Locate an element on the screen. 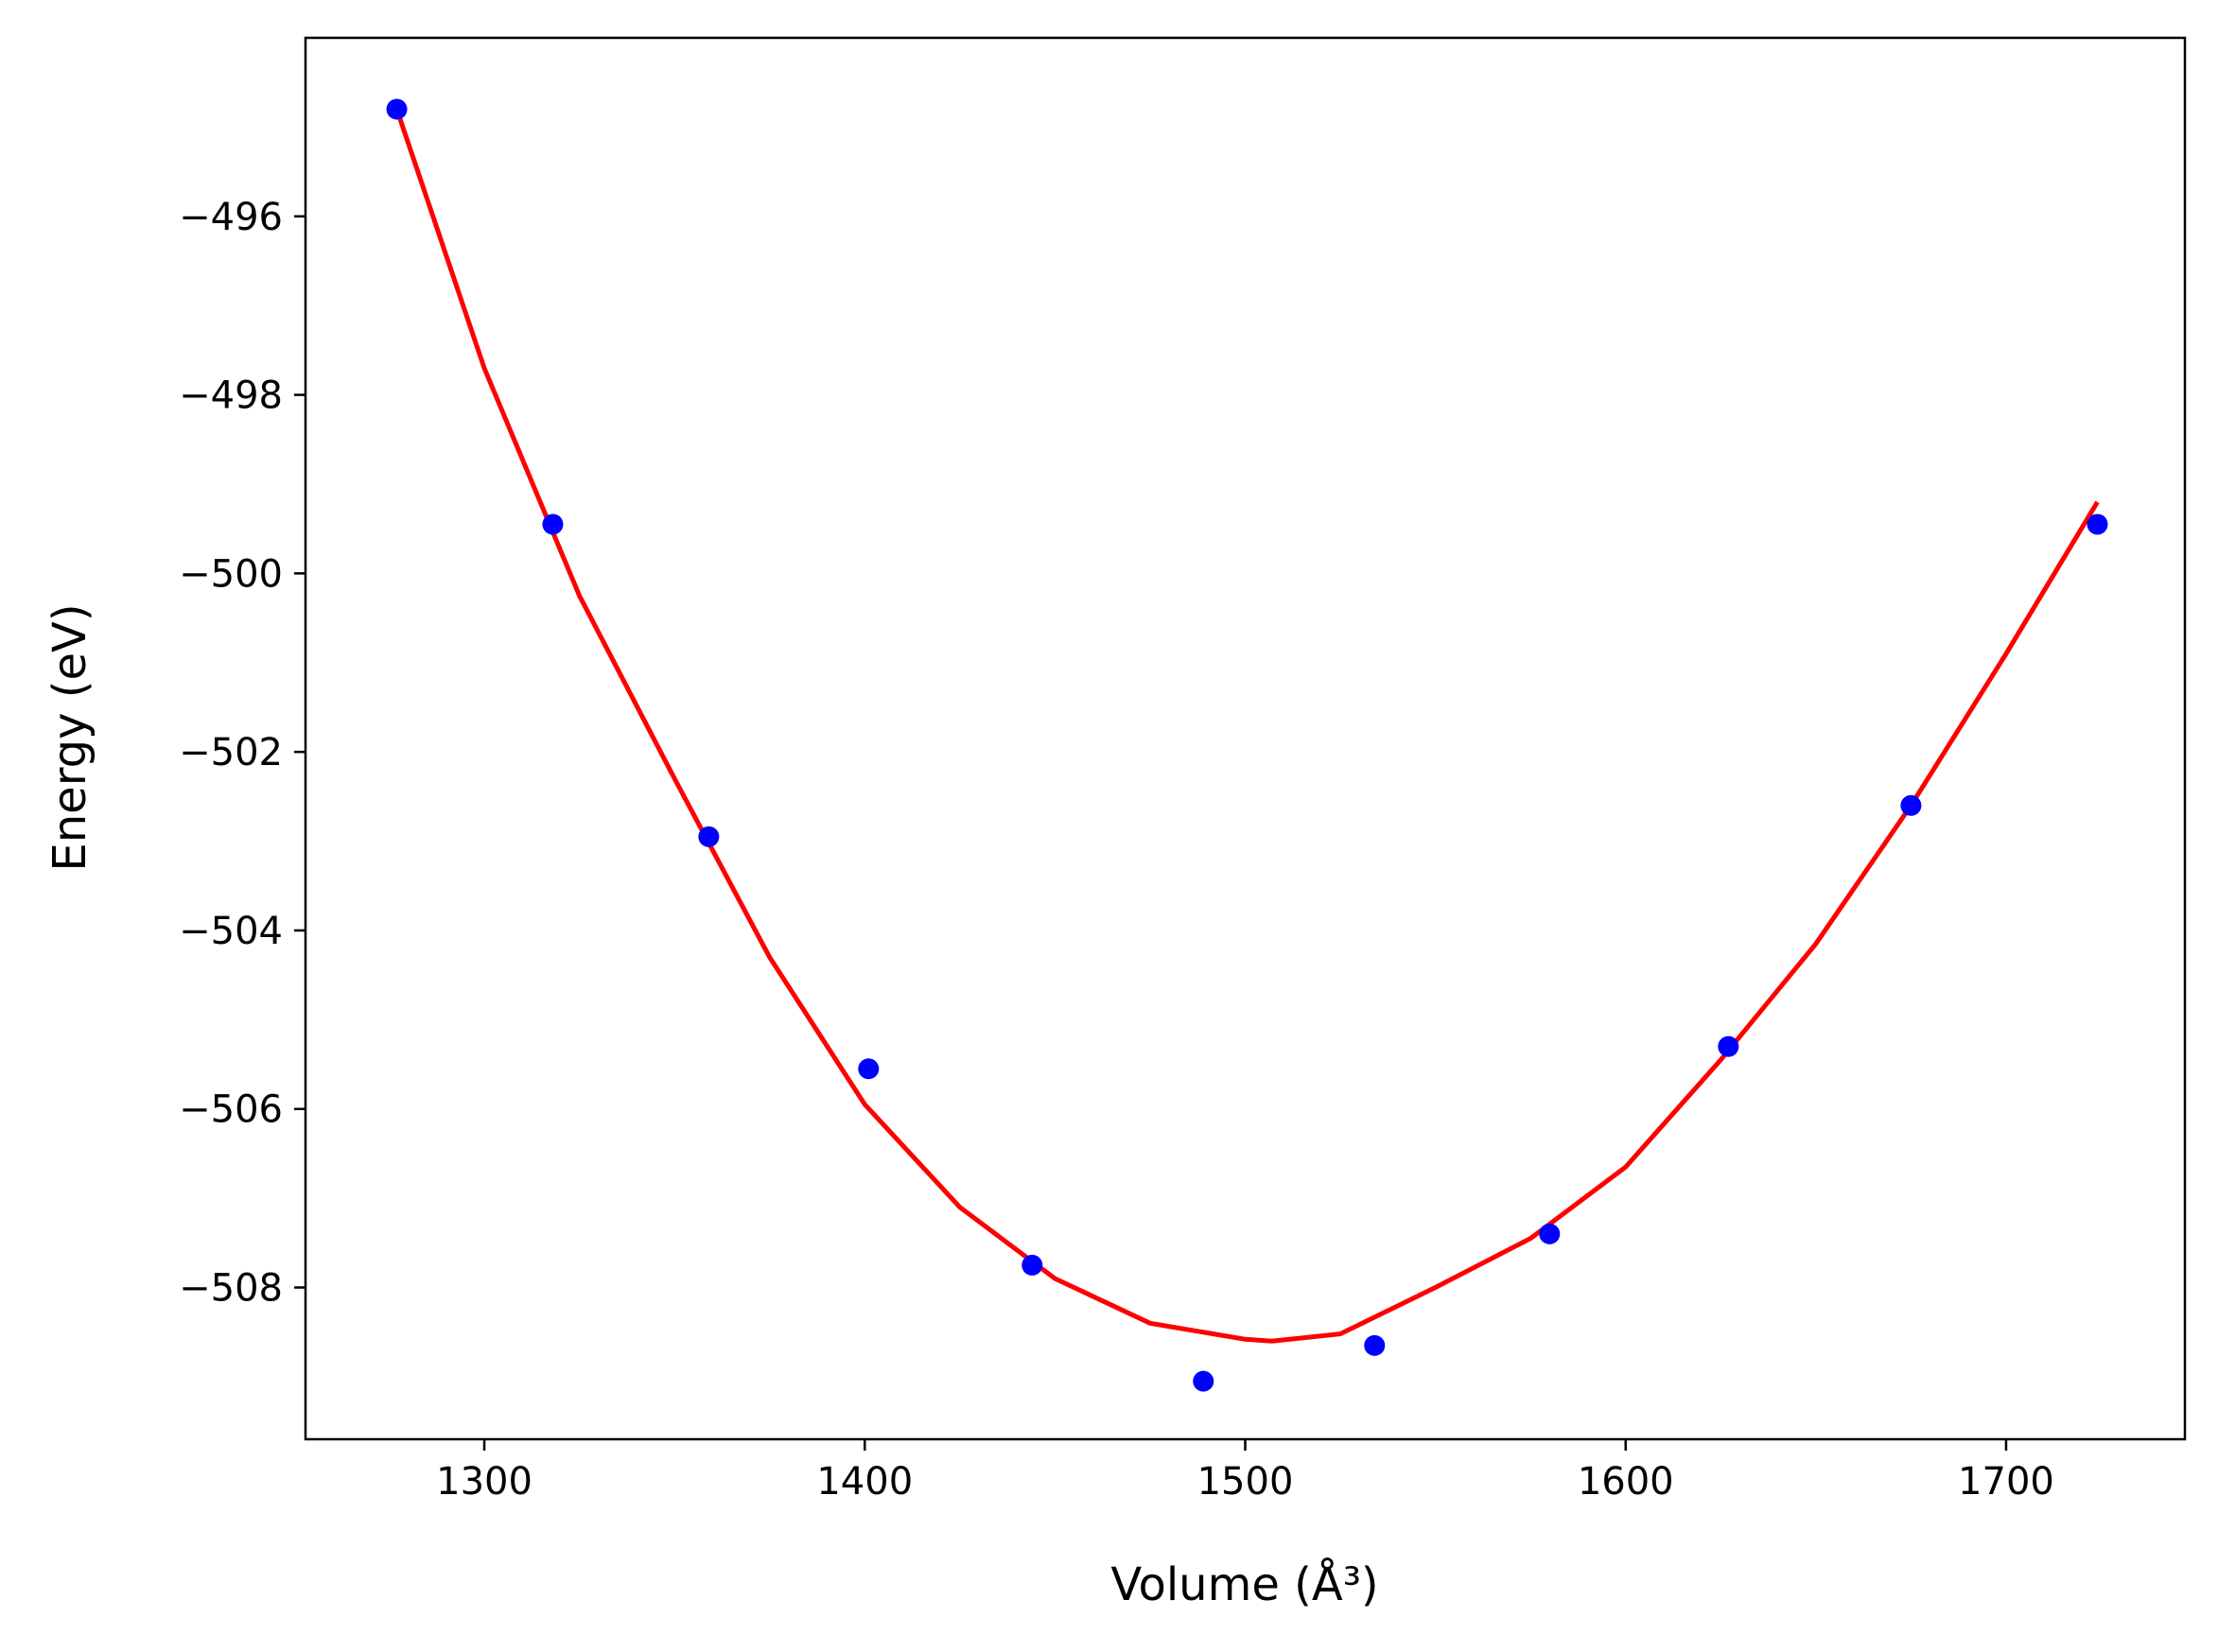 The height and width of the screenshot is (1652, 2218). x-tick-label: 1600 is located at coordinates (1626, 1482).